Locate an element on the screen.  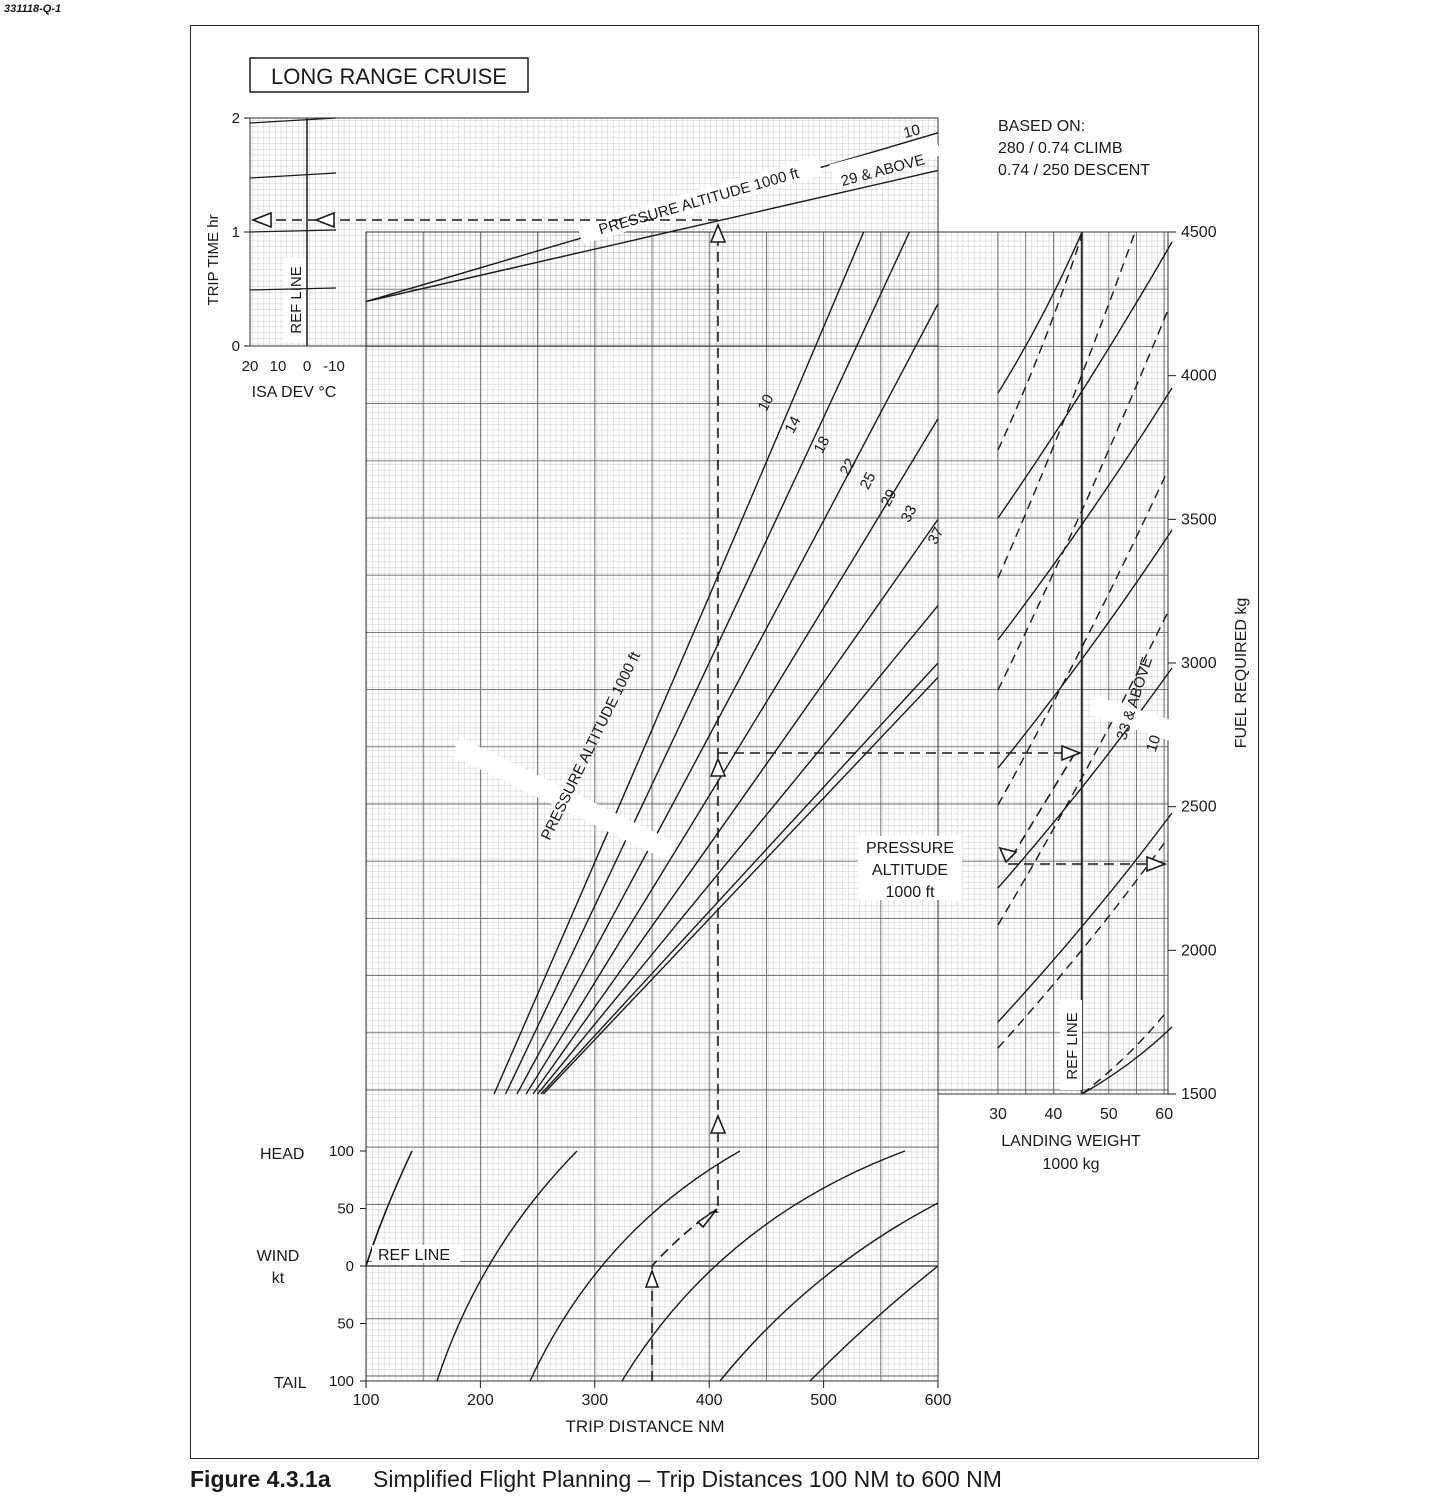
arrow-up-distance is located at coordinates (718, 1123).